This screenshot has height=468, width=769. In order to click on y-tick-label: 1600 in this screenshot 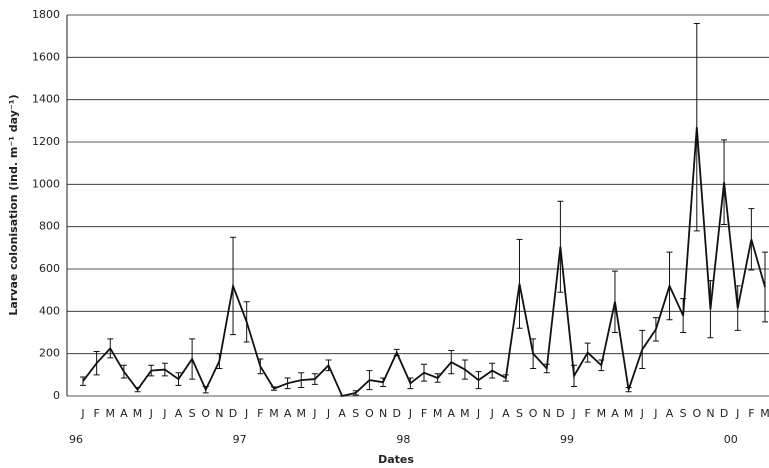, I will do `click(46, 56)`.